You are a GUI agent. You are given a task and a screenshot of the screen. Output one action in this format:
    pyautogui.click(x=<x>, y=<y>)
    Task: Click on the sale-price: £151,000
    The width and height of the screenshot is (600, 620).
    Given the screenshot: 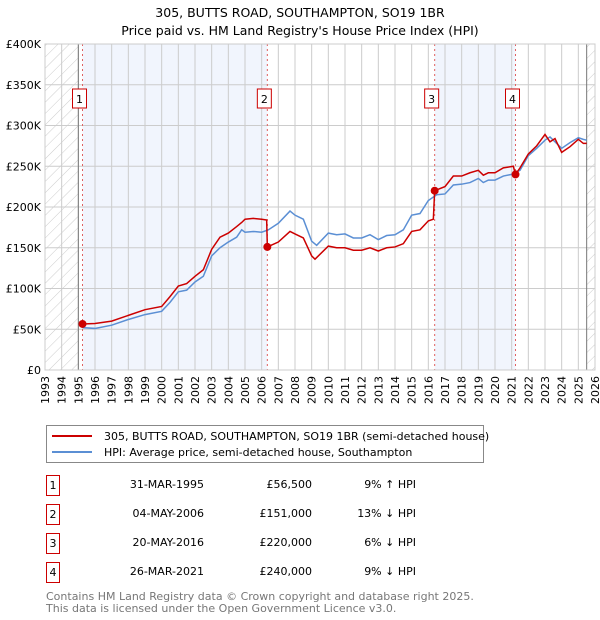 What is the action you would take?
    pyautogui.click(x=286, y=513)
    